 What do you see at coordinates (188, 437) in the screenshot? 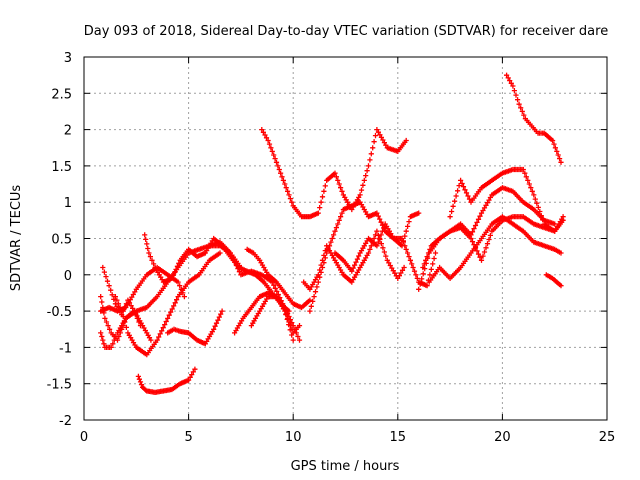
I see `x-tick-label: 5` at bounding box center [188, 437].